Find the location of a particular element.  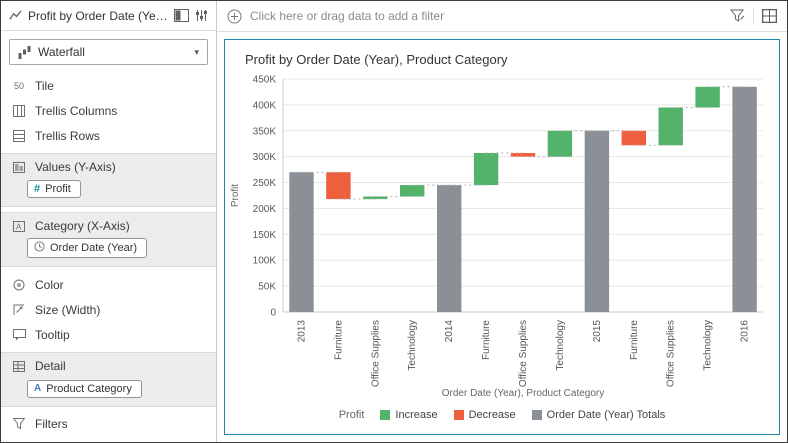

sidebar-item-tooltip: Tooltip is located at coordinates (108, 334).